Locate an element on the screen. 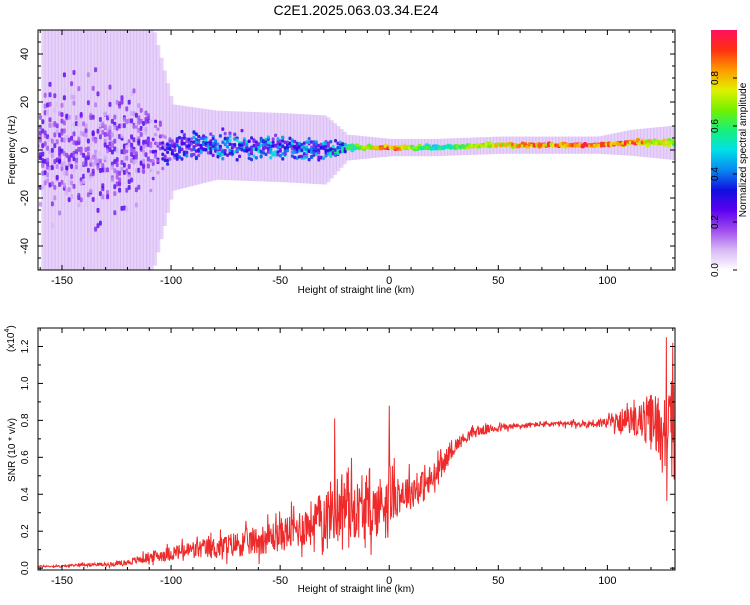 Image resolution: width=750 pixels, height=605 pixels. x-tick-label: 0 is located at coordinates (389, 581).